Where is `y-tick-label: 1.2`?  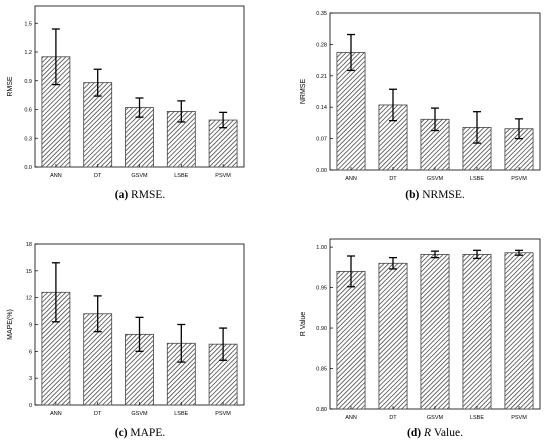 y-tick-label: 1.2 is located at coordinates (28, 53).